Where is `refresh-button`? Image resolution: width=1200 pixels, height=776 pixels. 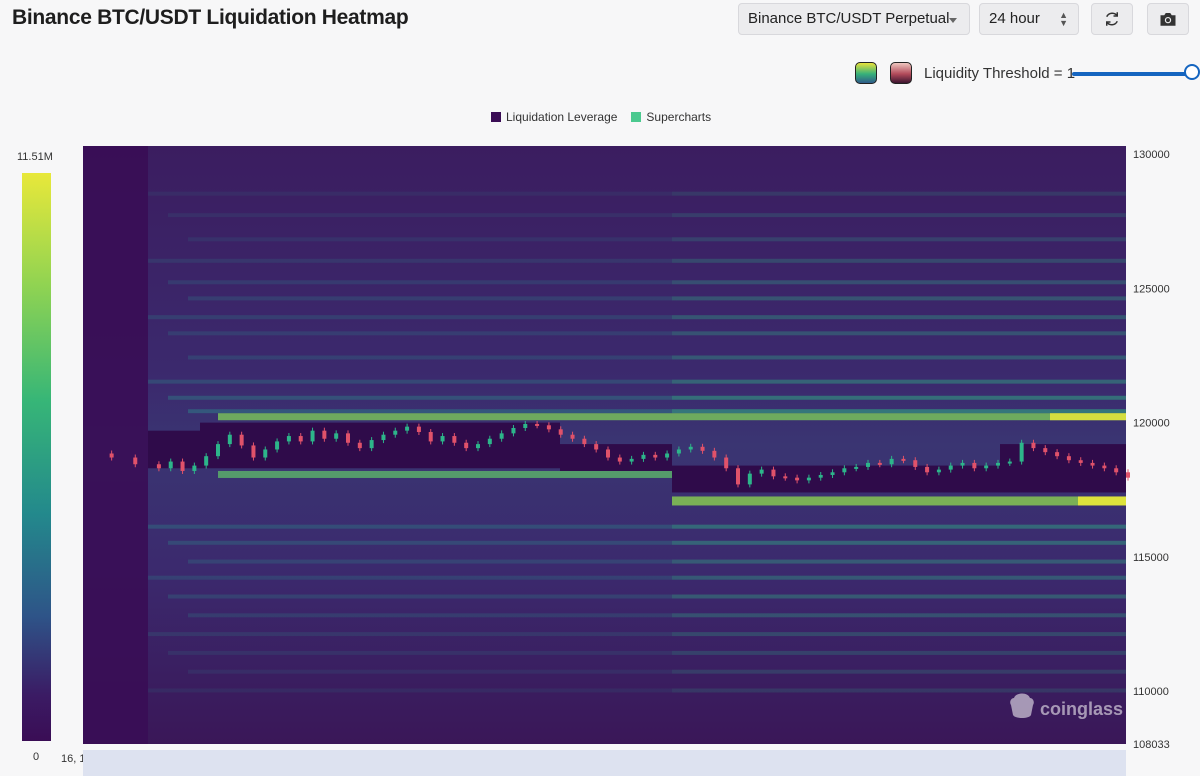 refresh-button is located at coordinates (1112, 19).